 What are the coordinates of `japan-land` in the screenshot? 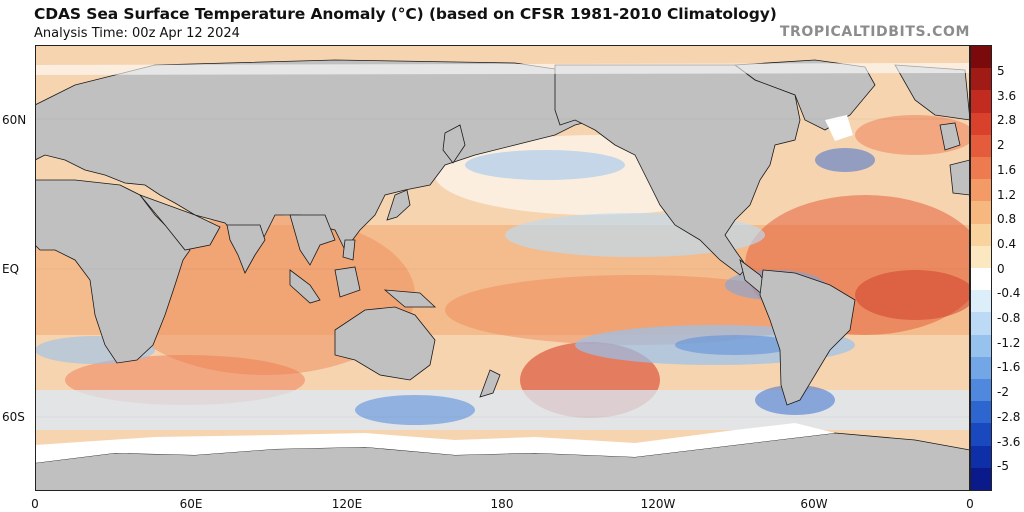 It's located at (398, 205).